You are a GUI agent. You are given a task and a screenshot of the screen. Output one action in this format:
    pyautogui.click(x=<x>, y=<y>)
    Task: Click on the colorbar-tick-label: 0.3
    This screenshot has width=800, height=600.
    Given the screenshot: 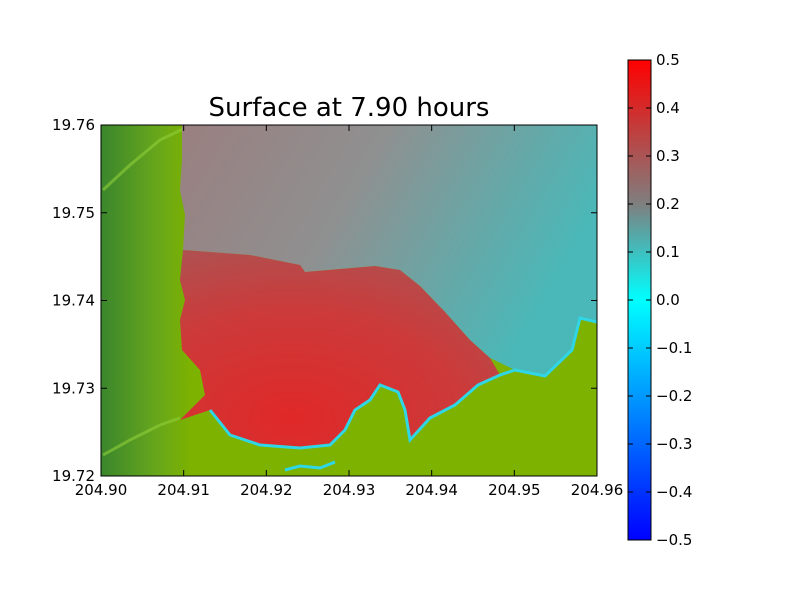 What is the action you would take?
    pyautogui.click(x=668, y=156)
    